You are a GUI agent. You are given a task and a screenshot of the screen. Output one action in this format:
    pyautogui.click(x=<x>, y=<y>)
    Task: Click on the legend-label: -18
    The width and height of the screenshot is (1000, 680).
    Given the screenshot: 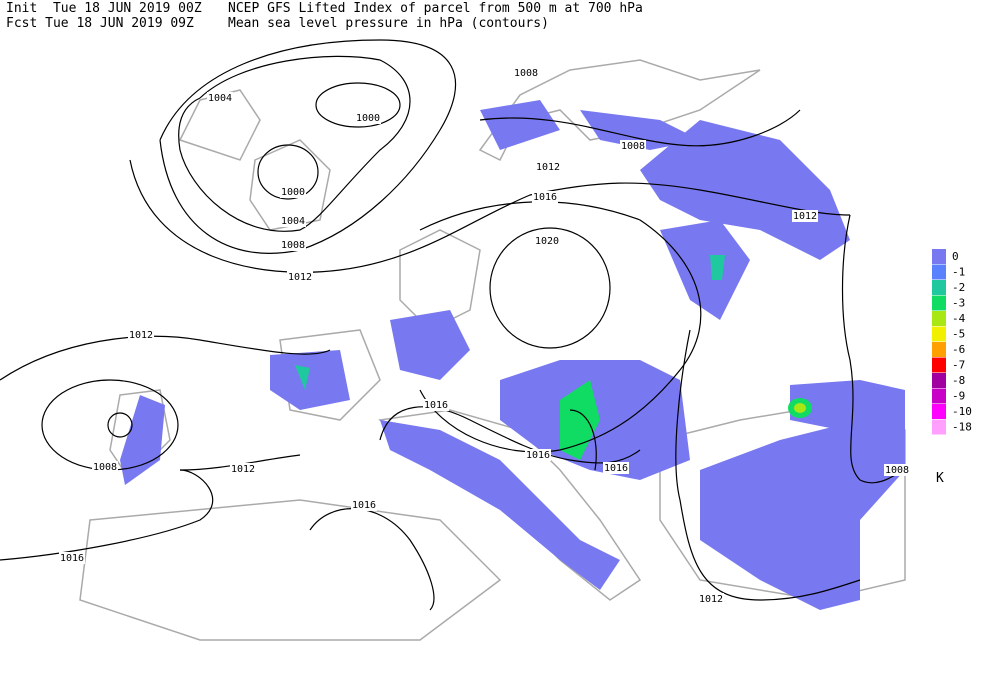 What is the action you would take?
    pyautogui.click(x=962, y=427)
    